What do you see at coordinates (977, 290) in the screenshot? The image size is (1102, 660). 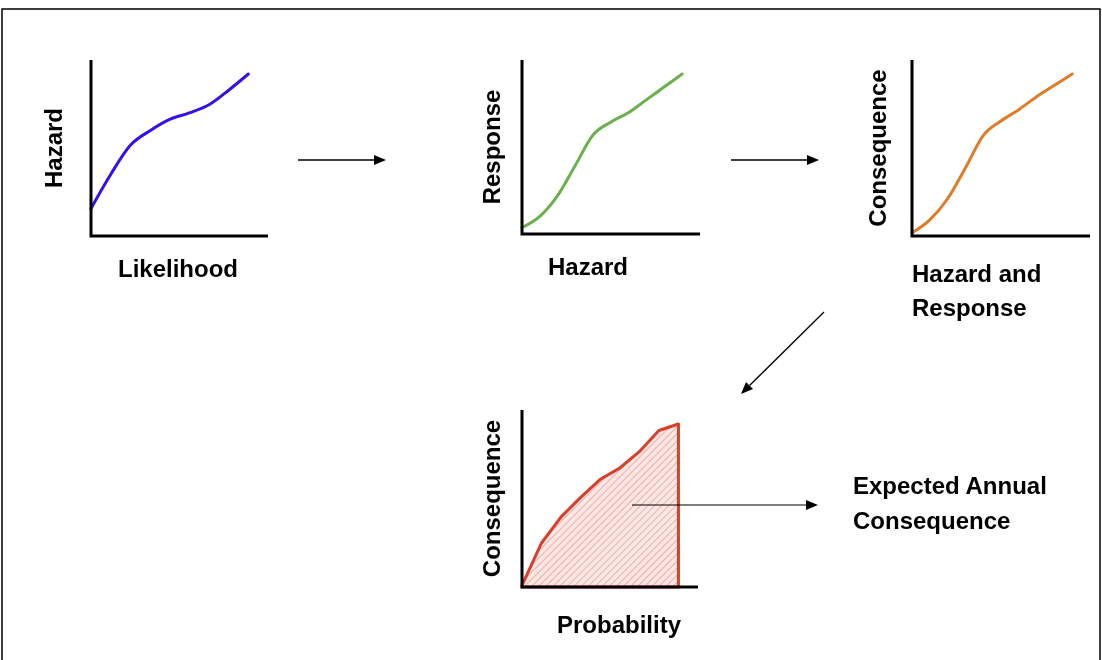 I see `x-axis-title: Hazard and Response` at bounding box center [977, 290].